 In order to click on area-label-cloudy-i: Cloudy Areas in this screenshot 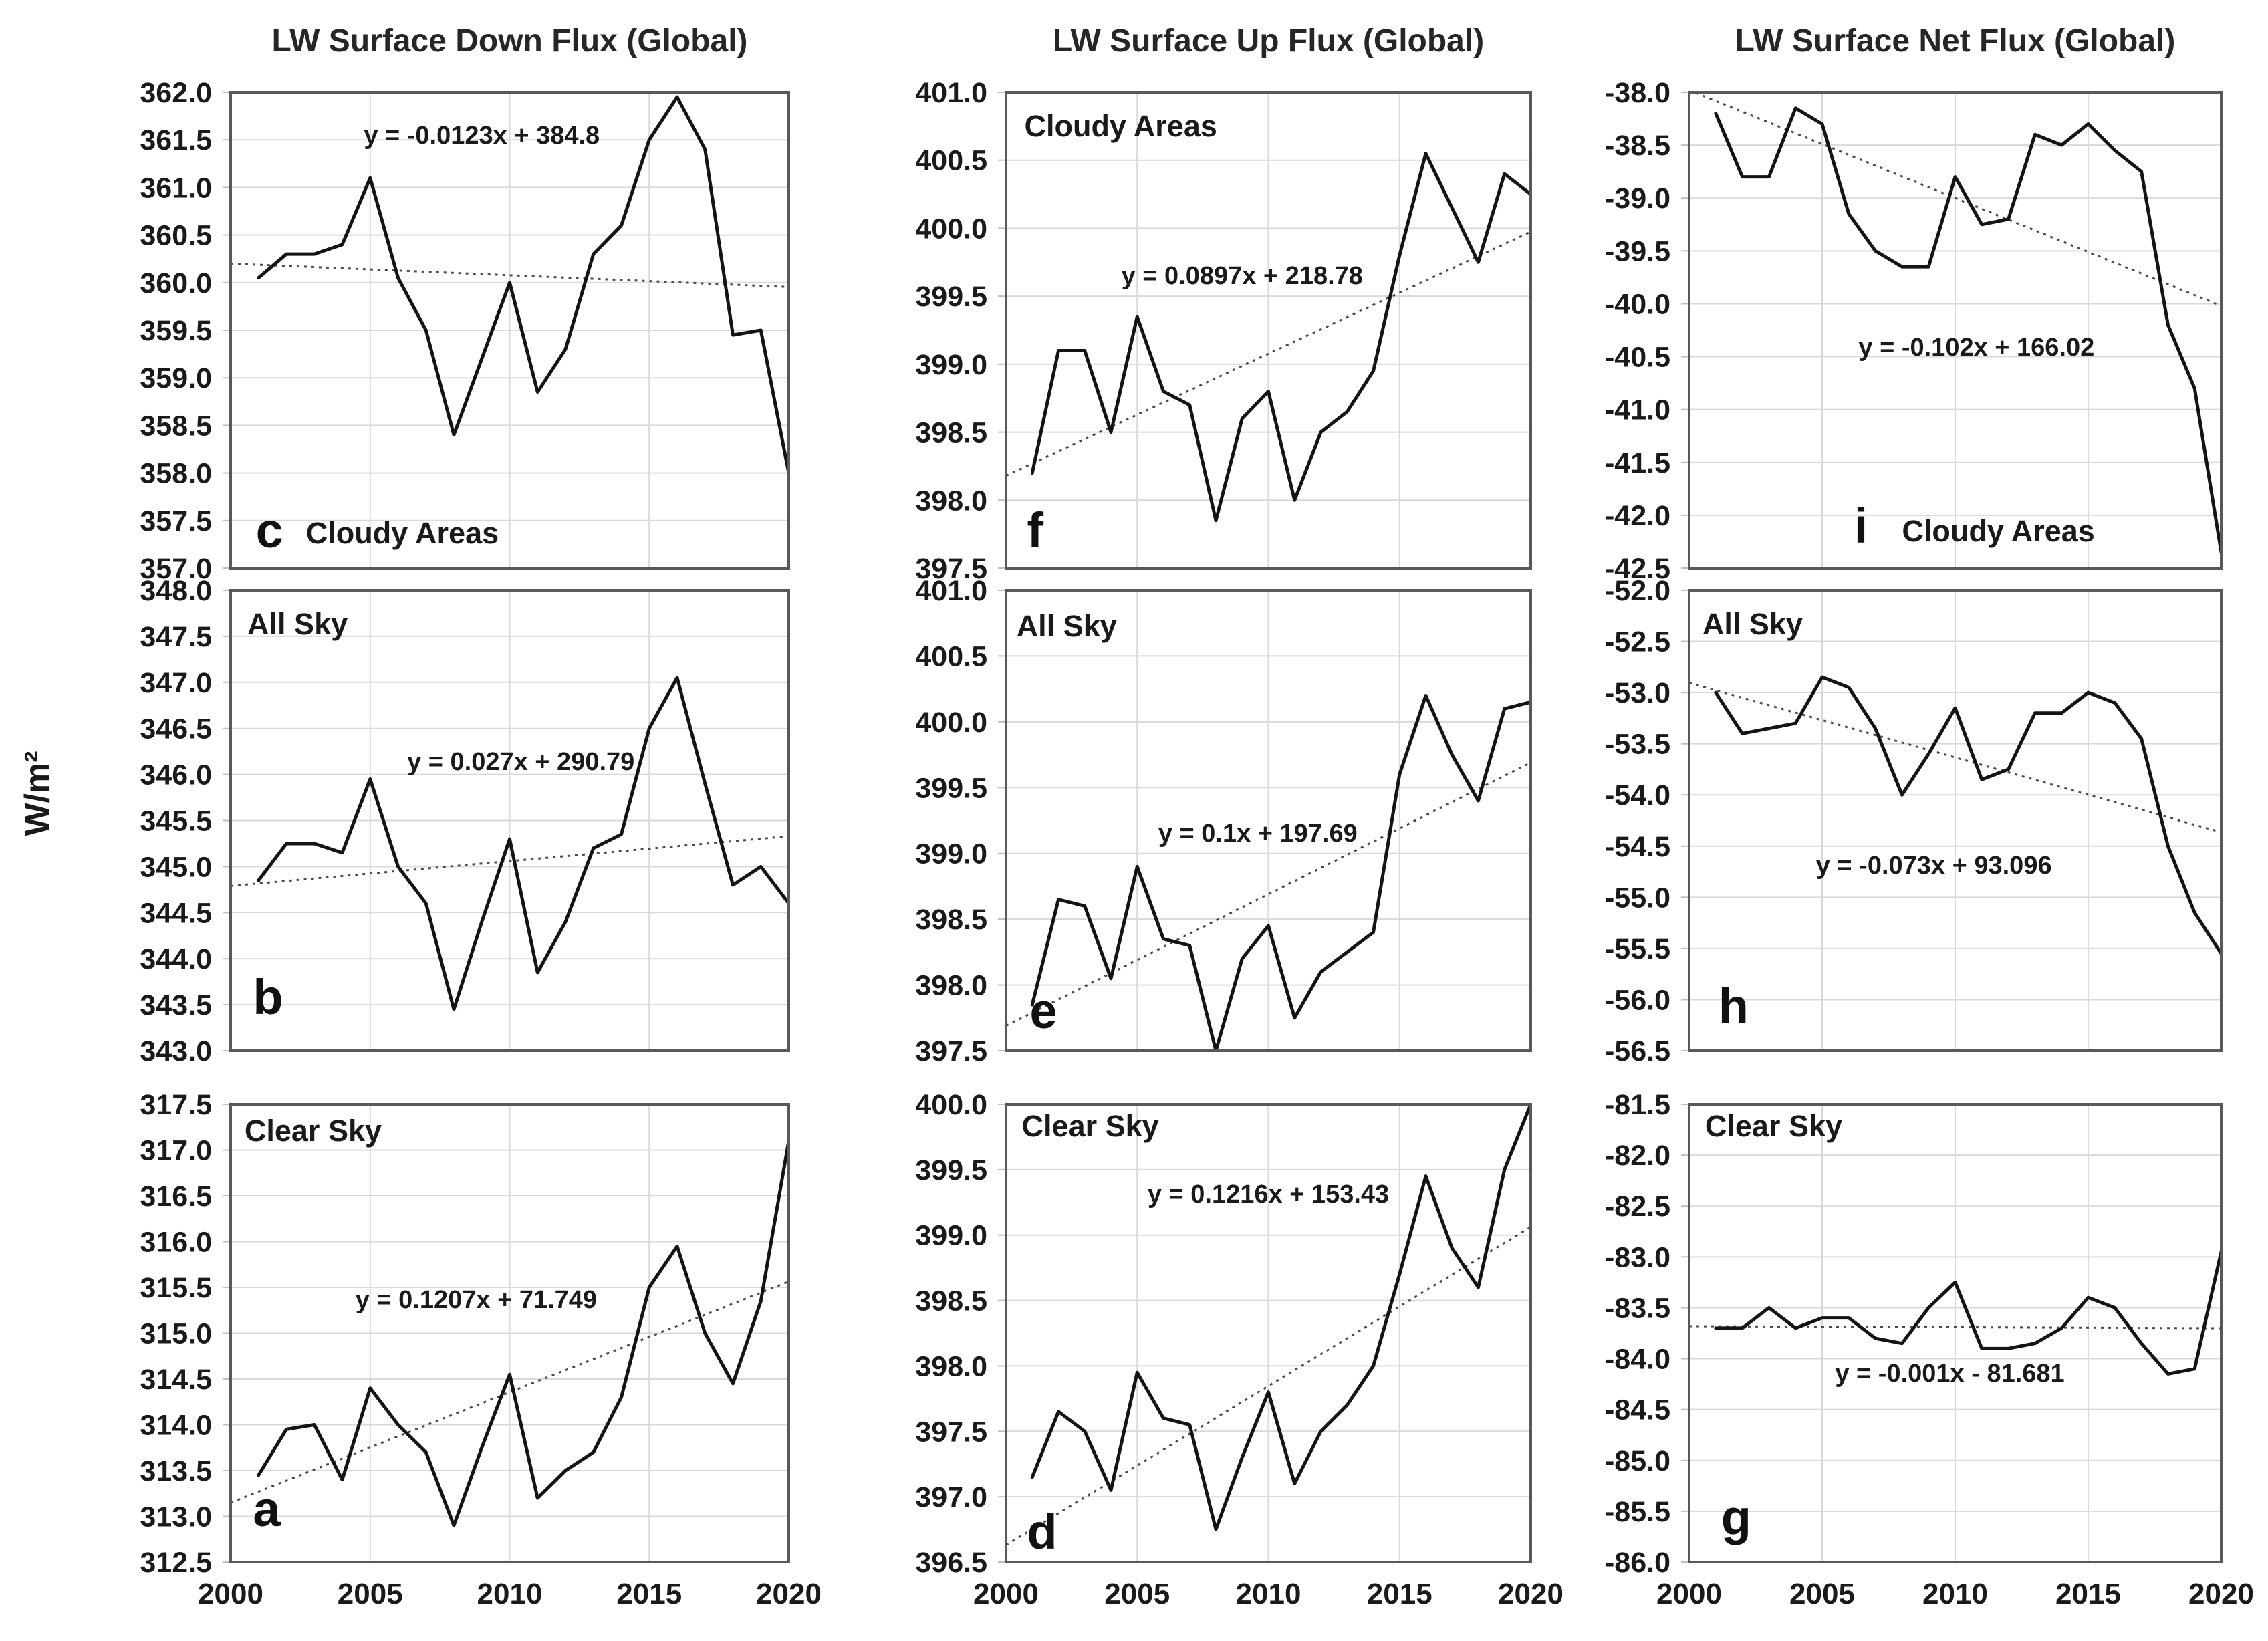, I will do `click(1998, 530)`.